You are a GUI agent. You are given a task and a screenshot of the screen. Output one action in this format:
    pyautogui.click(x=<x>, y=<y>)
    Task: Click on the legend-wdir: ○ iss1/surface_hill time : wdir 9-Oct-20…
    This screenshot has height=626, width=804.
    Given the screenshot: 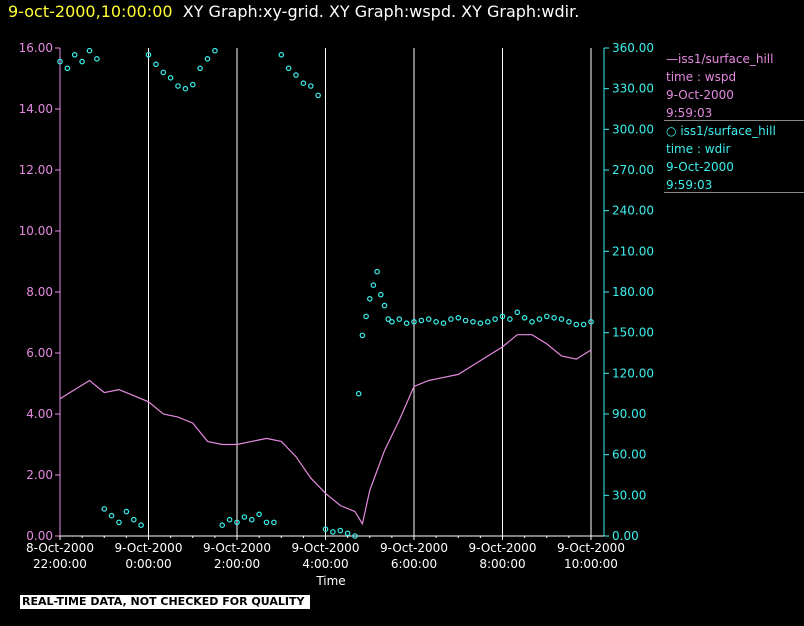 What is the action you would take?
    pyautogui.click(x=721, y=158)
    